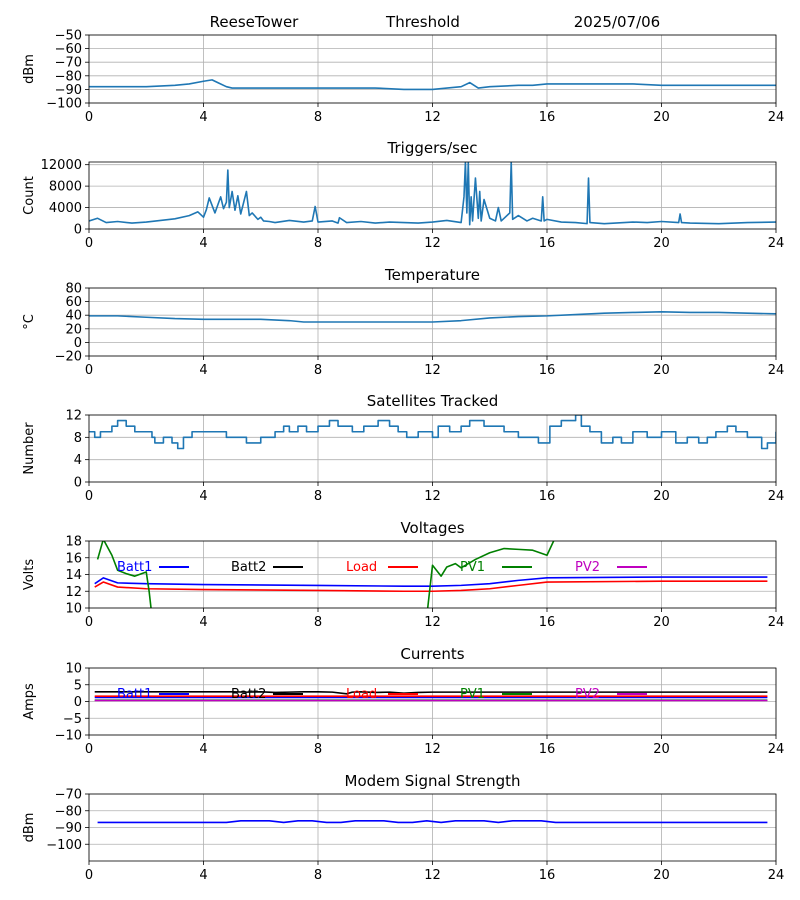  Describe the element at coordinates (432, 432) in the screenshot. I see `satellites-series-line` at that location.